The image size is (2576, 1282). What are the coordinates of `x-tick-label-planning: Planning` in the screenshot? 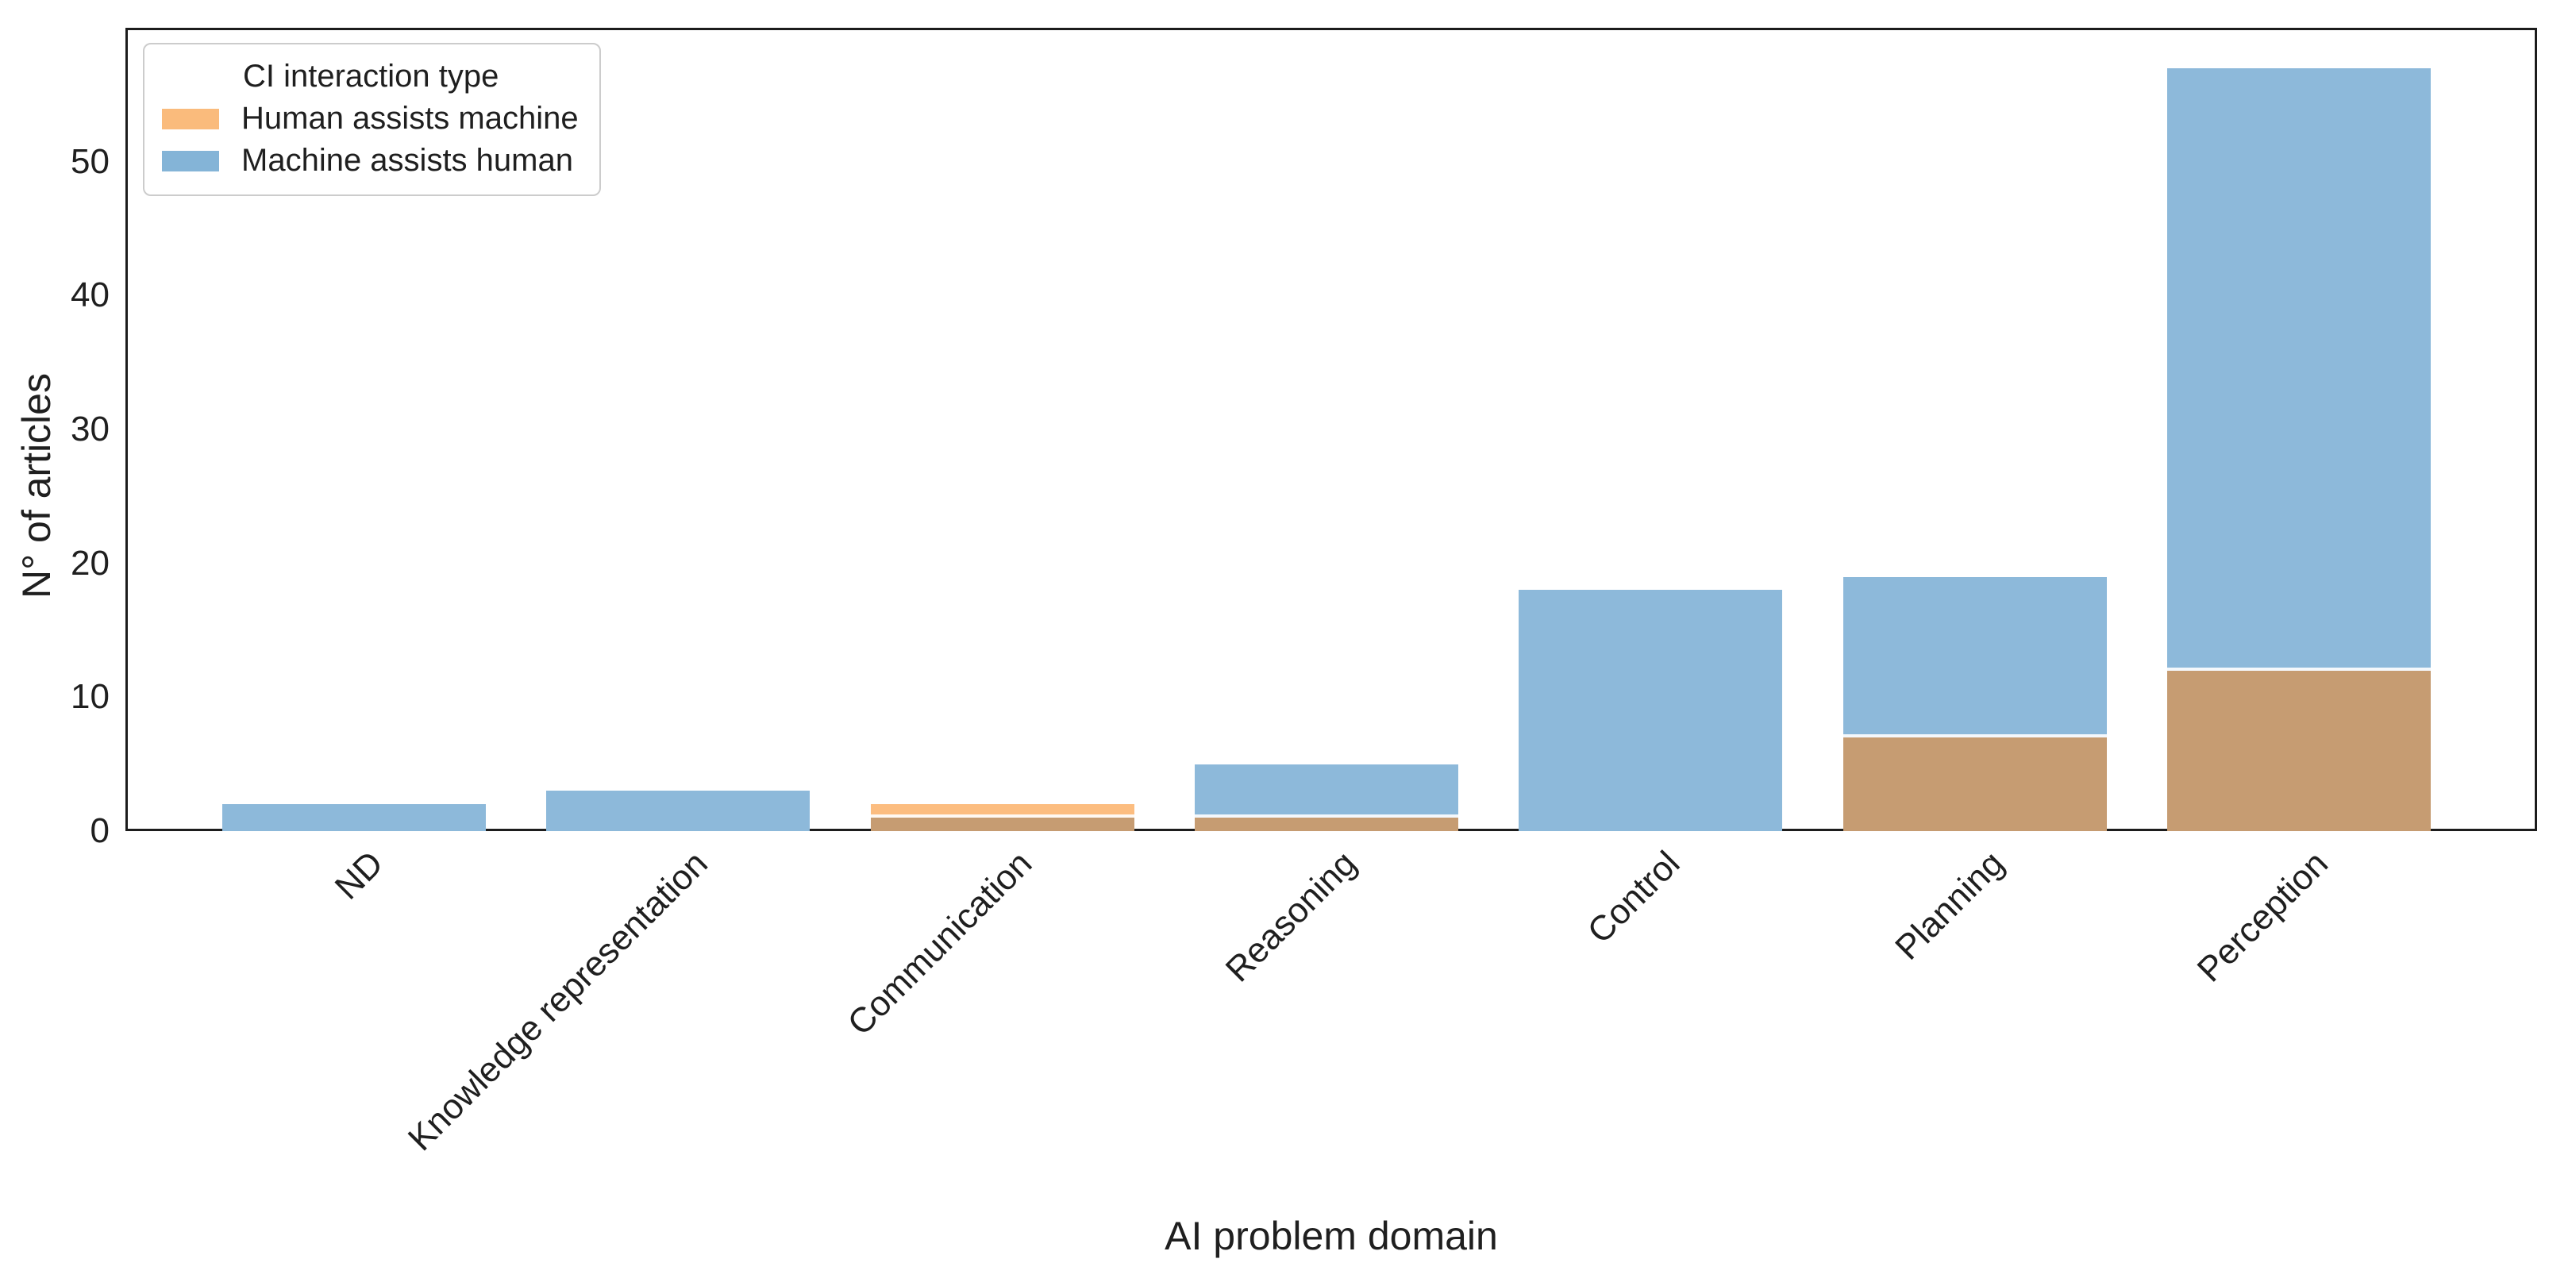 It's located at (1950, 906).